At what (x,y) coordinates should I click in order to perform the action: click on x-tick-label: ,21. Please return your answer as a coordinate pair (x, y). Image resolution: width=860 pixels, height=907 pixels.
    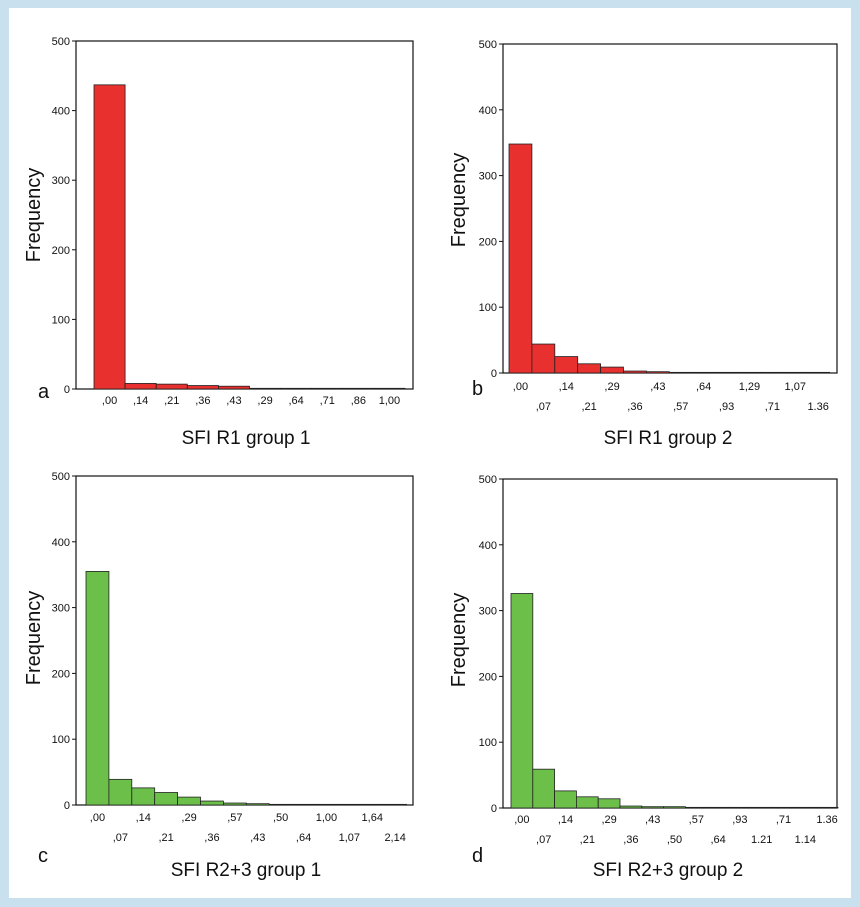
    Looking at the image, I should click on (589, 407).